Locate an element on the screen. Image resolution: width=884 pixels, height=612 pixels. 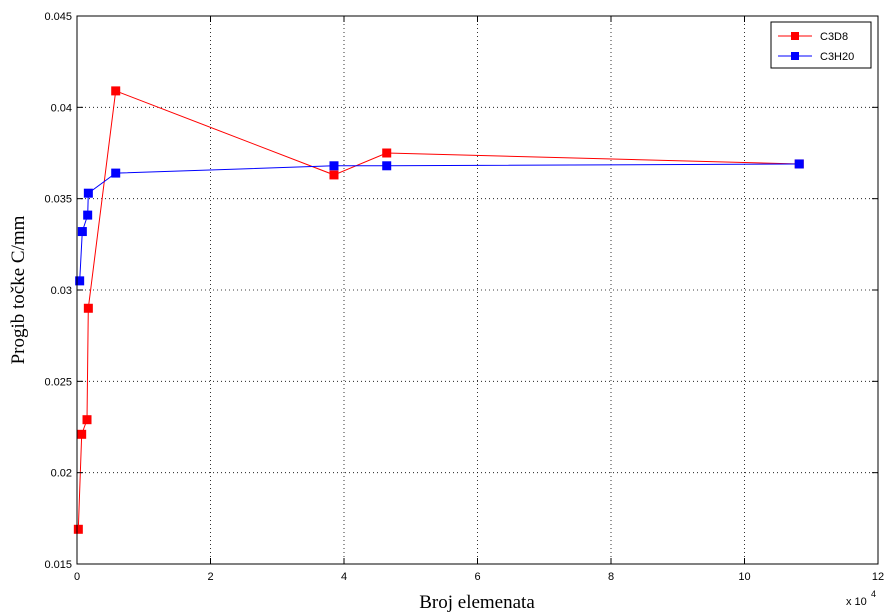
legend-box is located at coordinates (821, 45).